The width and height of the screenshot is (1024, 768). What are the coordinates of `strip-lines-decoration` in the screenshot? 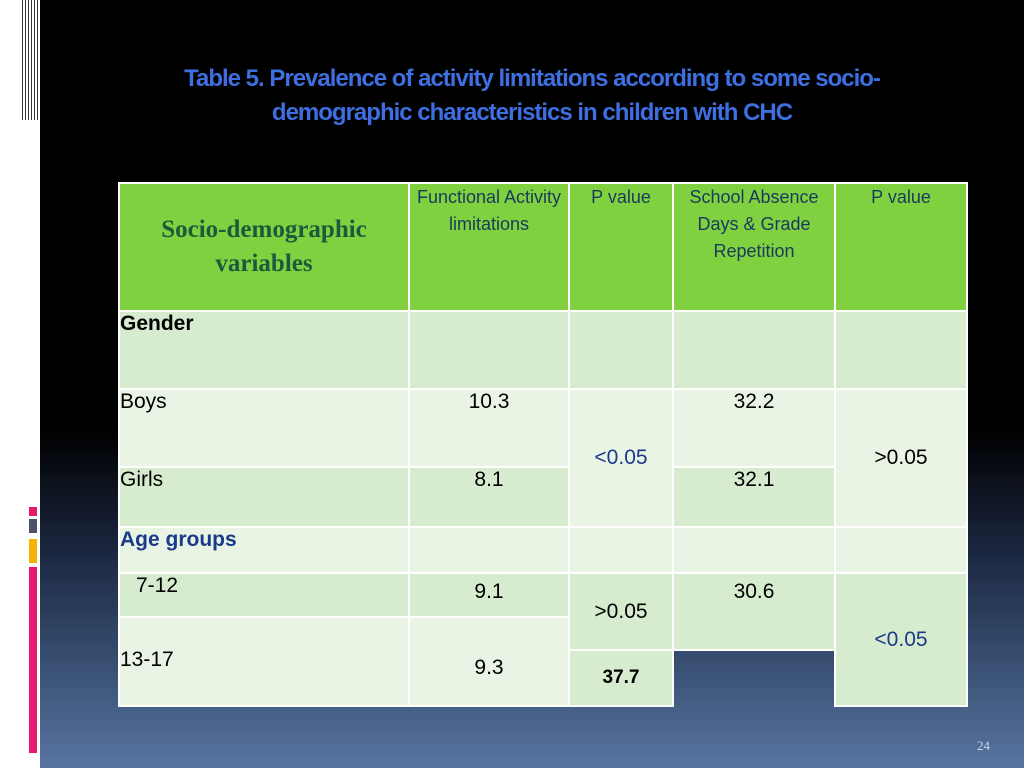 It's located at (30, 60).